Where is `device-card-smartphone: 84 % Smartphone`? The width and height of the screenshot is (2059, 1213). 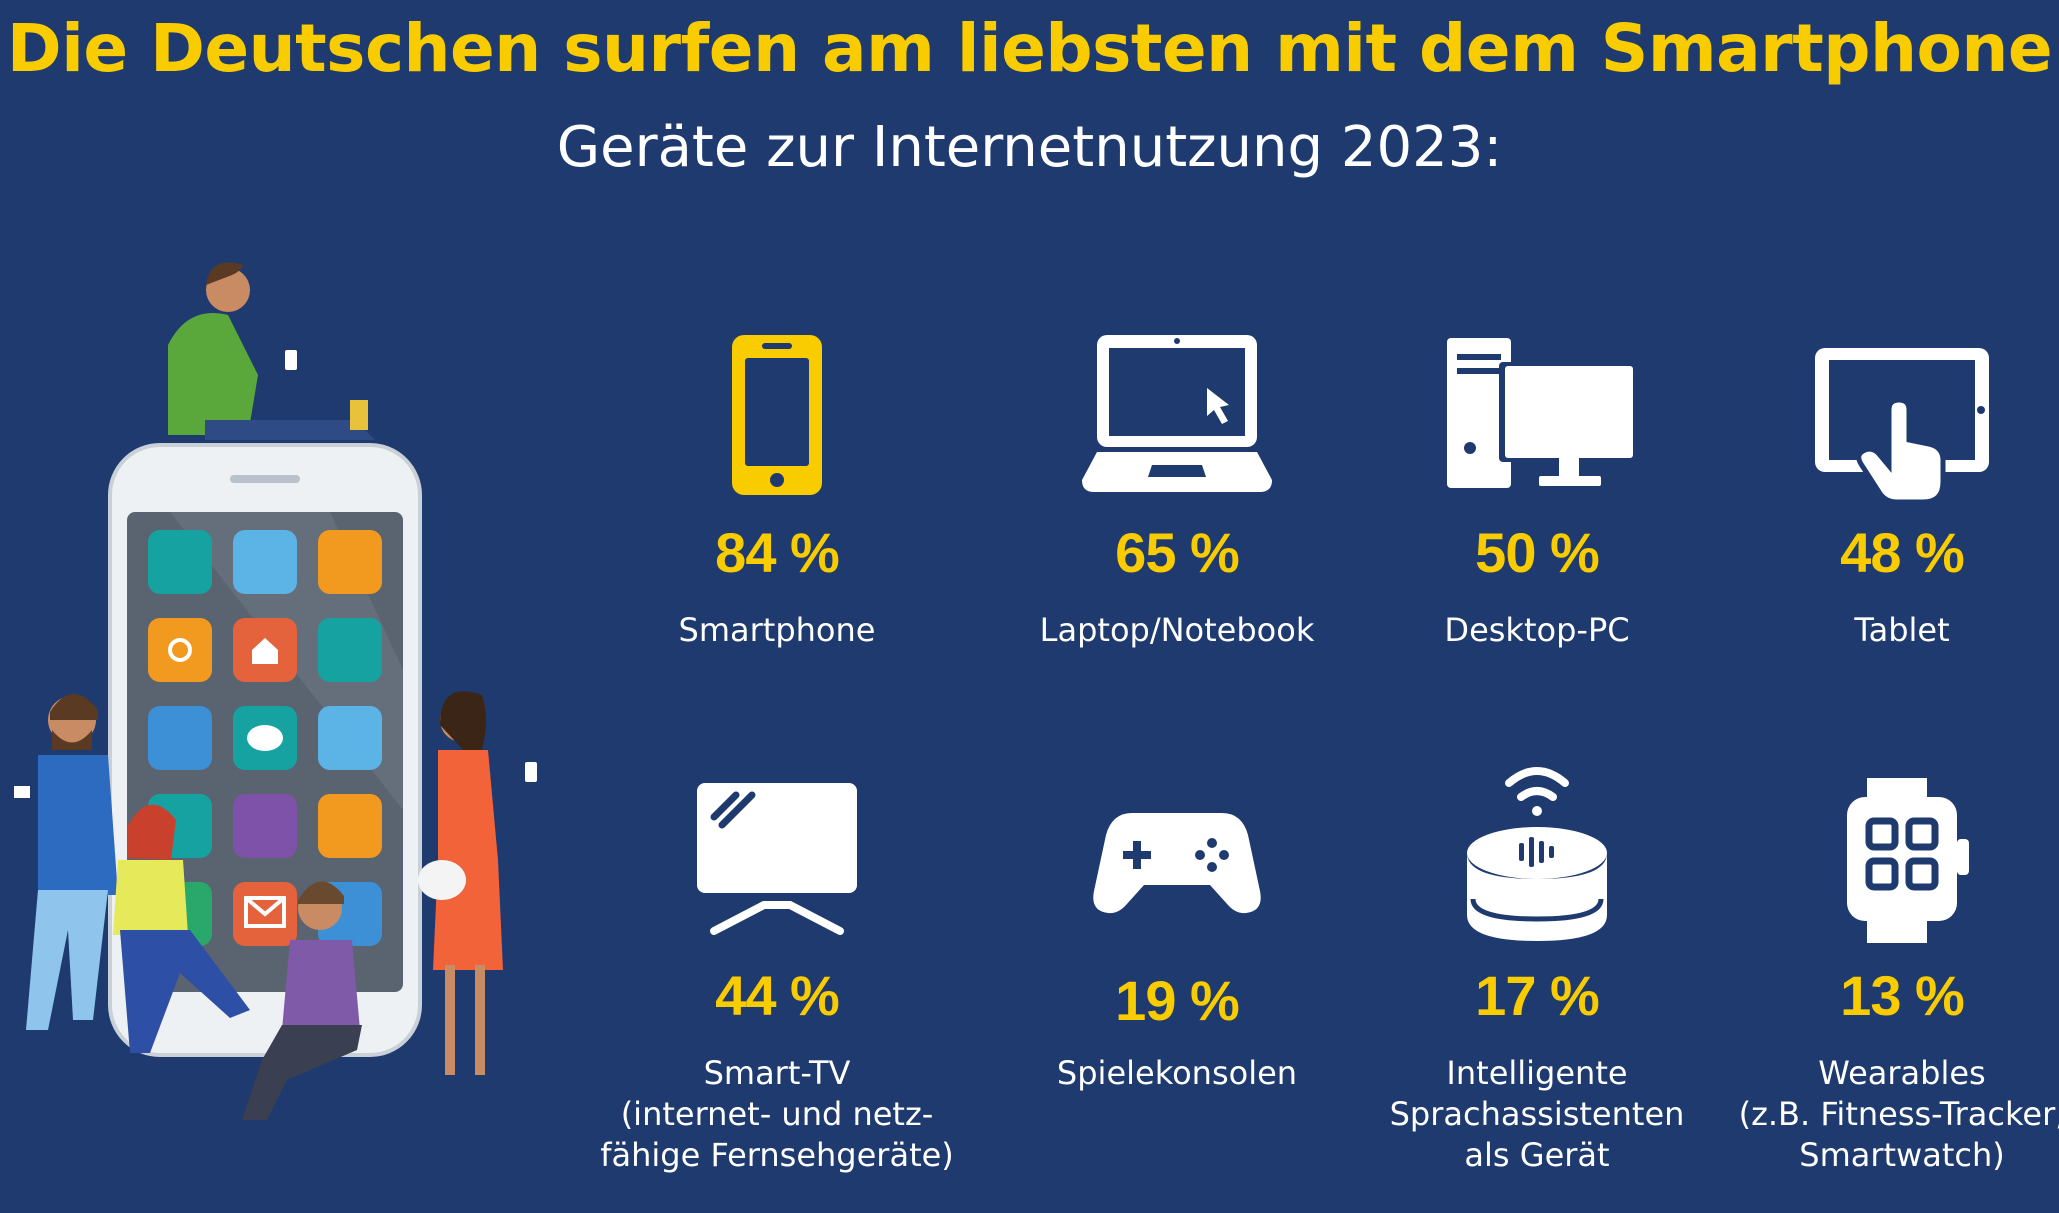 device-card-smartphone: 84 % Smartphone is located at coordinates (777, 550).